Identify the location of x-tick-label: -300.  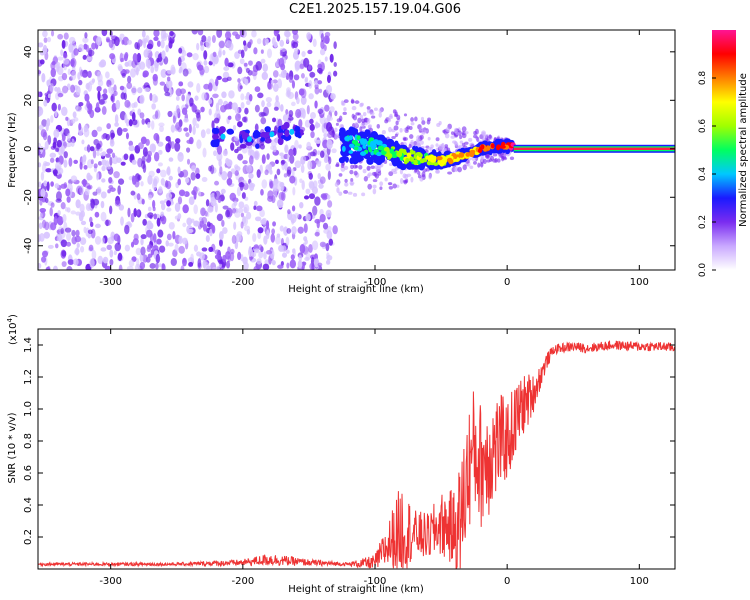
(110, 581).